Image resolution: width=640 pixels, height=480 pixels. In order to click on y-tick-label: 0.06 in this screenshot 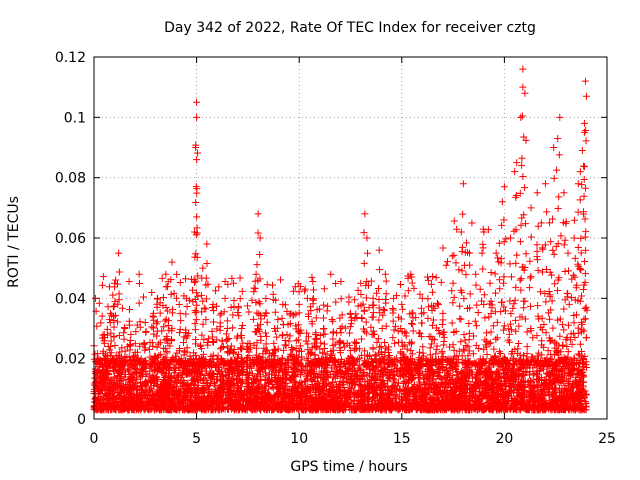, I will do `click(70, 239)`.